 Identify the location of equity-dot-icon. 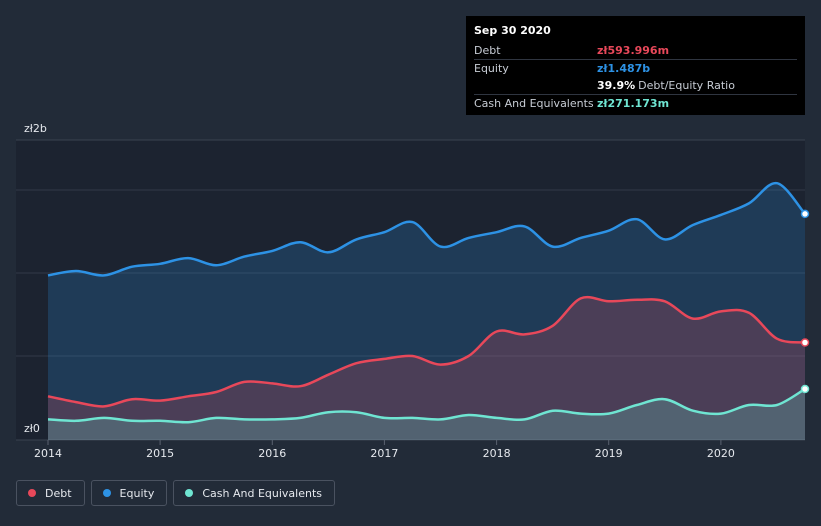
(106, 493).